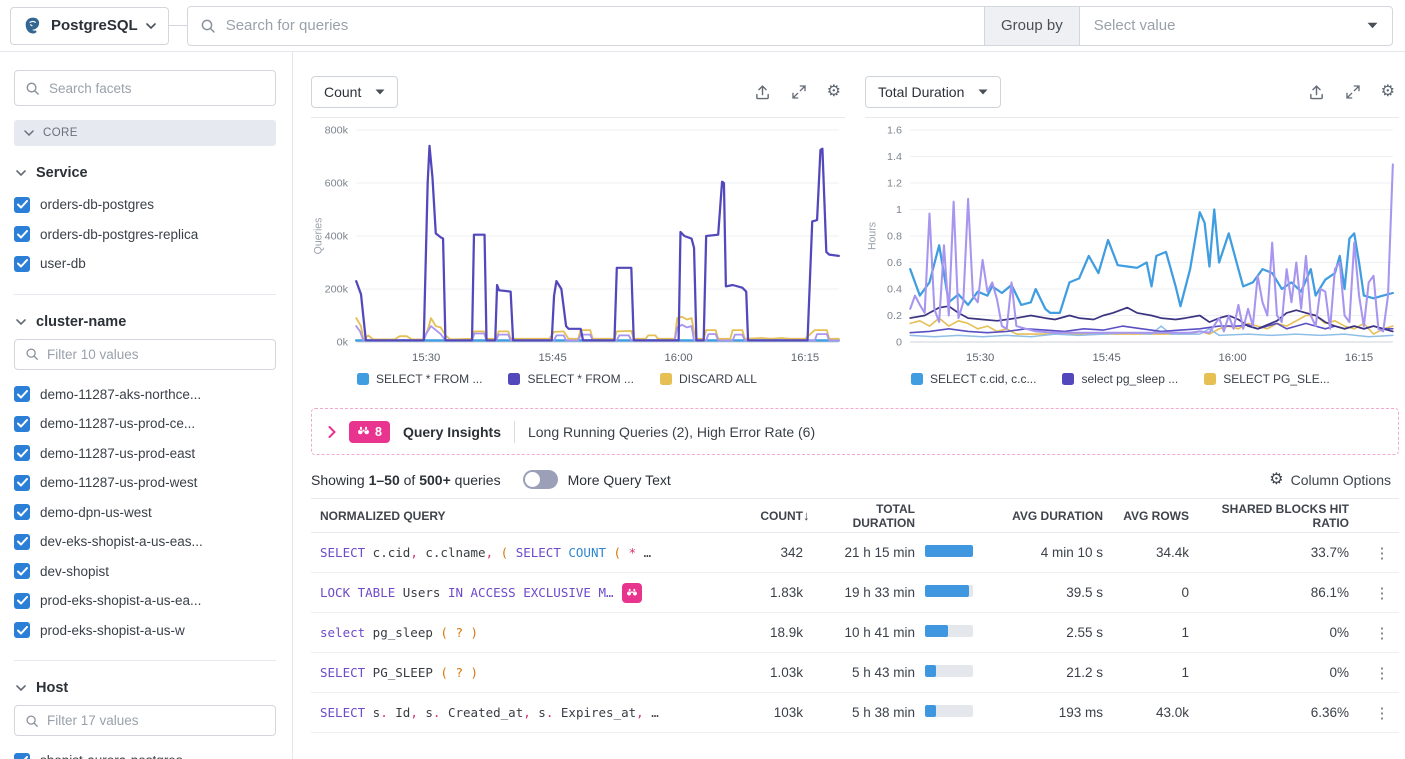  I want to click on check-icon, so click(22, 394).